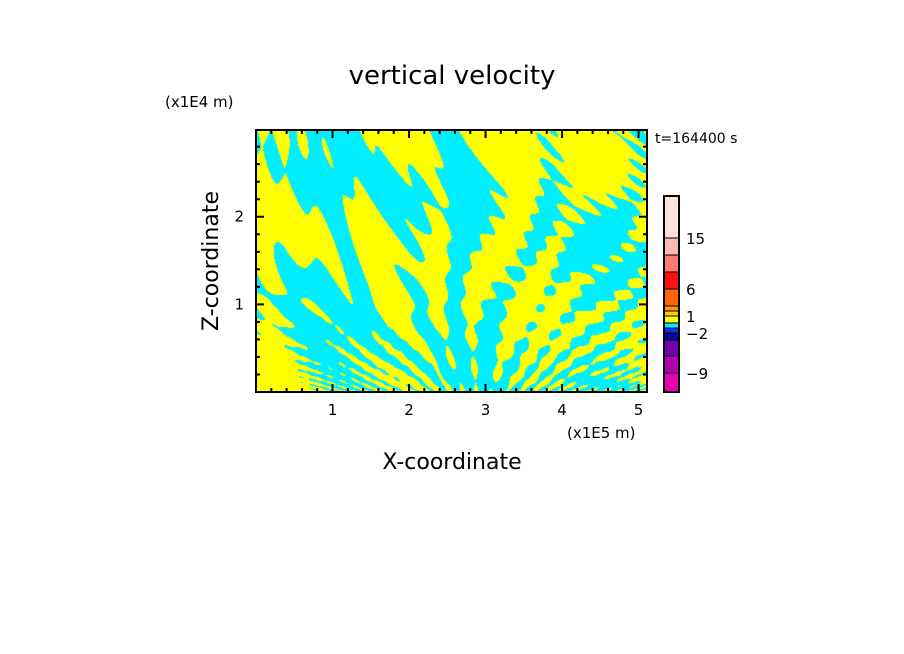 This screenshot has height=654, width=904. Describe the element at coordinates (239, 217) in the screenshot. I see `y-tick-label: 2` at that location.